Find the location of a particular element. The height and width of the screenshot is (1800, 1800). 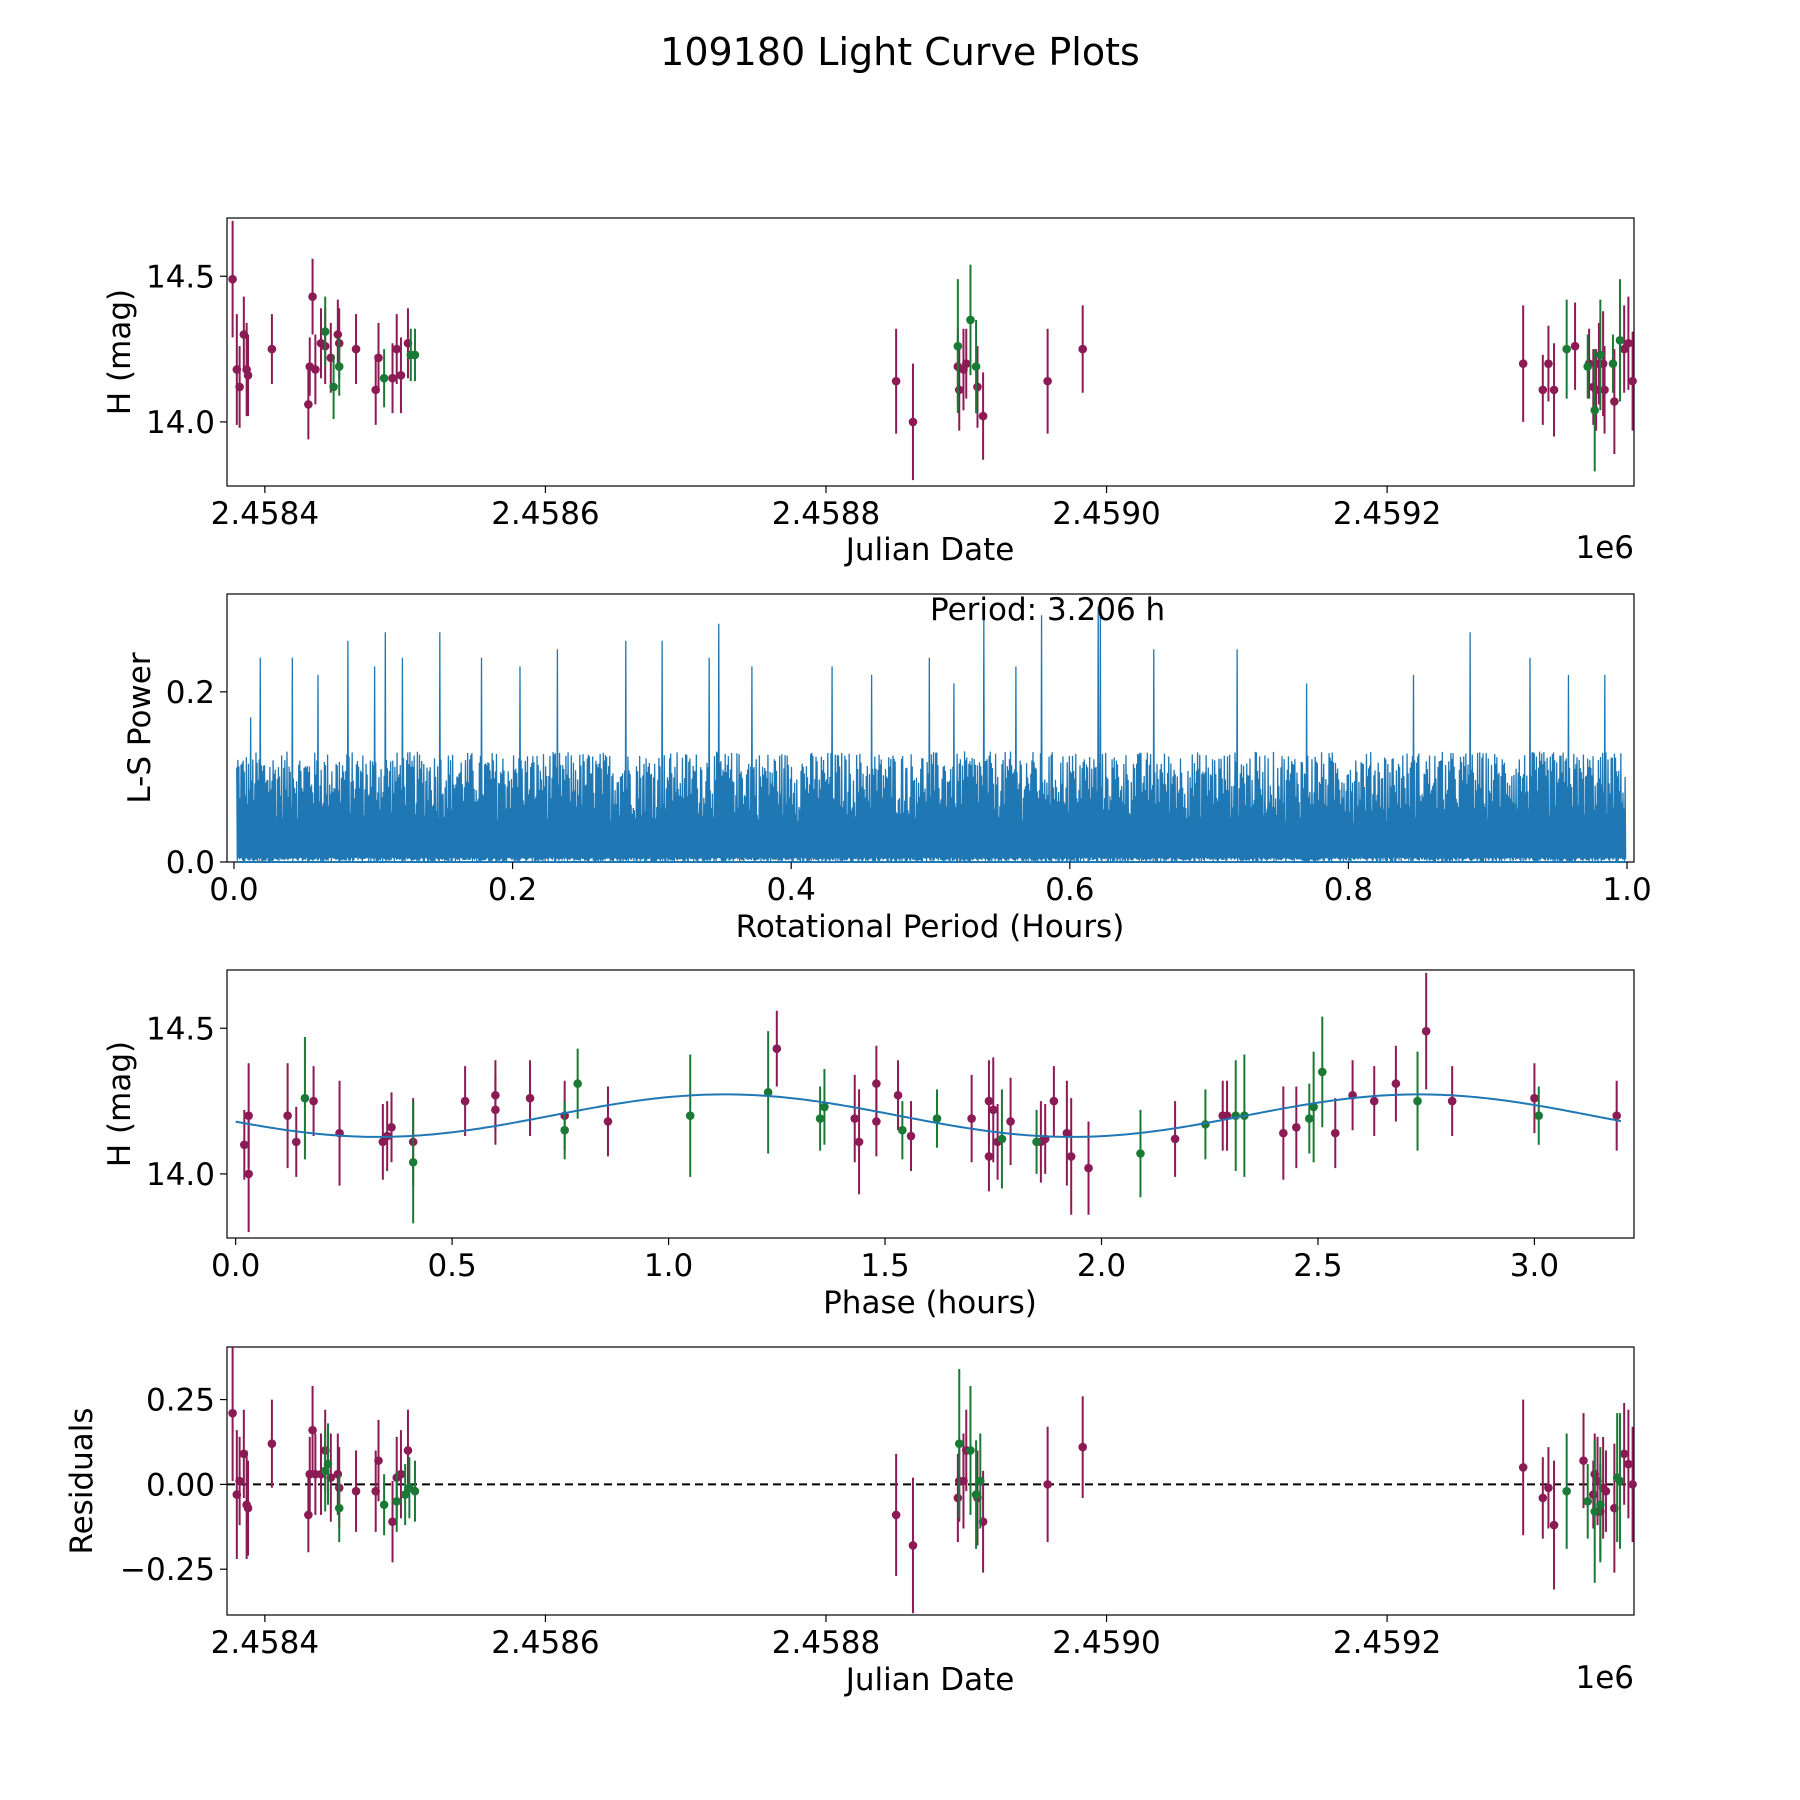

periodogram-ylabel: L-S Power is located at coordinates (140, 727).